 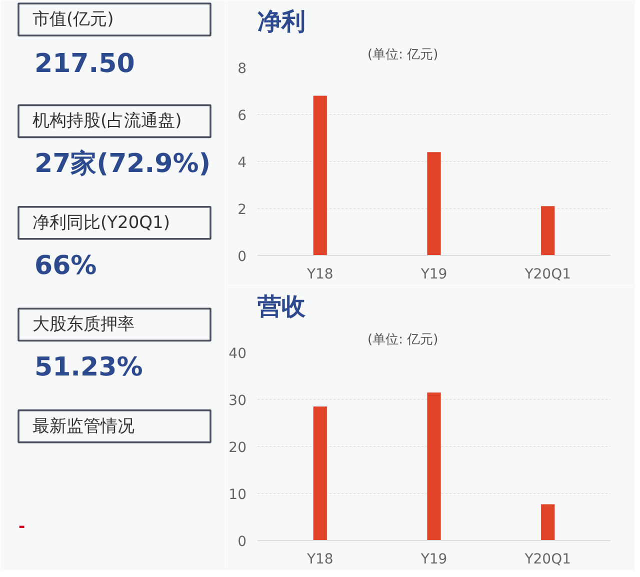 What do you see at coordinates (88, 367) in the screenshot?
I see `text: 51.23%` at bounding box center [88, 367].